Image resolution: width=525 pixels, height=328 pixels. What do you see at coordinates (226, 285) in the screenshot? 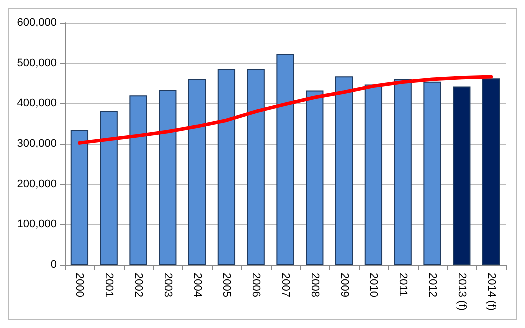
I see `x-tick-label: 2005` at bounding box center [226, 285].